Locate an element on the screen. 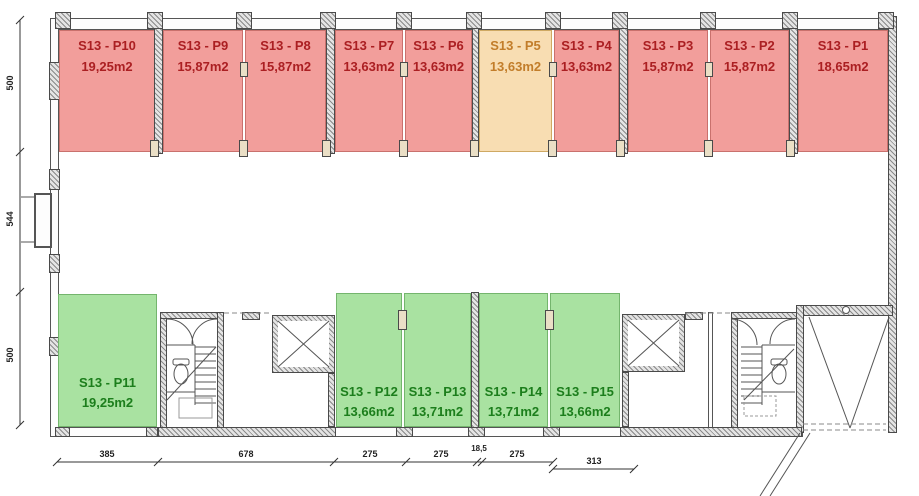 The height and width of the screenshot is (496, 919). dim-label: 544 is located at coordinates (10, 219).